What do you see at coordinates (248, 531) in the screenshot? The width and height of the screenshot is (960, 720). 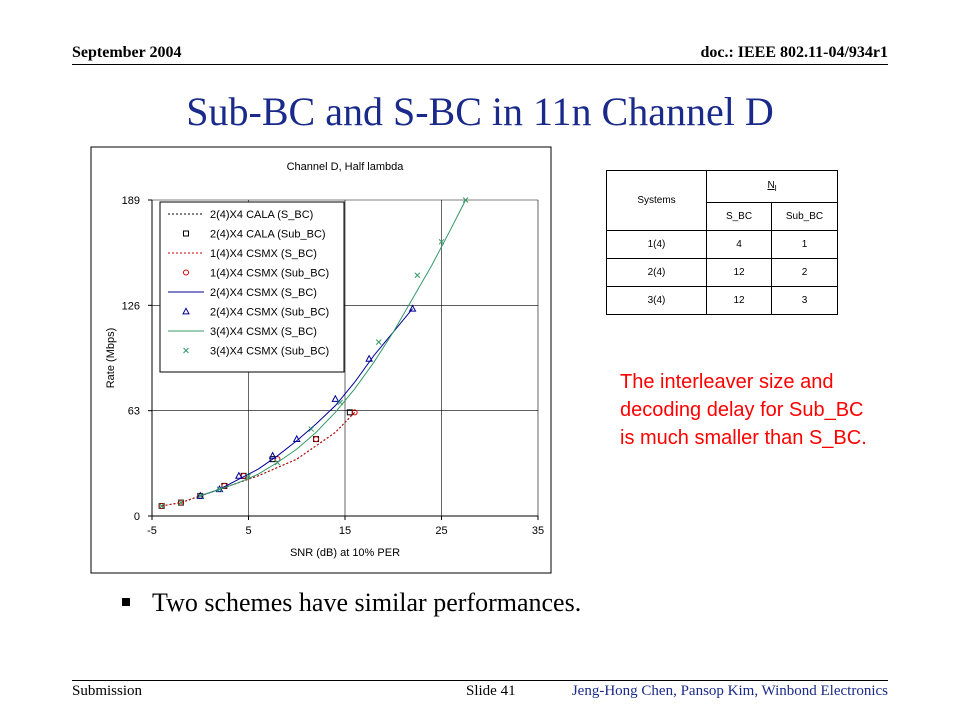 I see `x-tick-label: 5` at bounding box center [248, 531].